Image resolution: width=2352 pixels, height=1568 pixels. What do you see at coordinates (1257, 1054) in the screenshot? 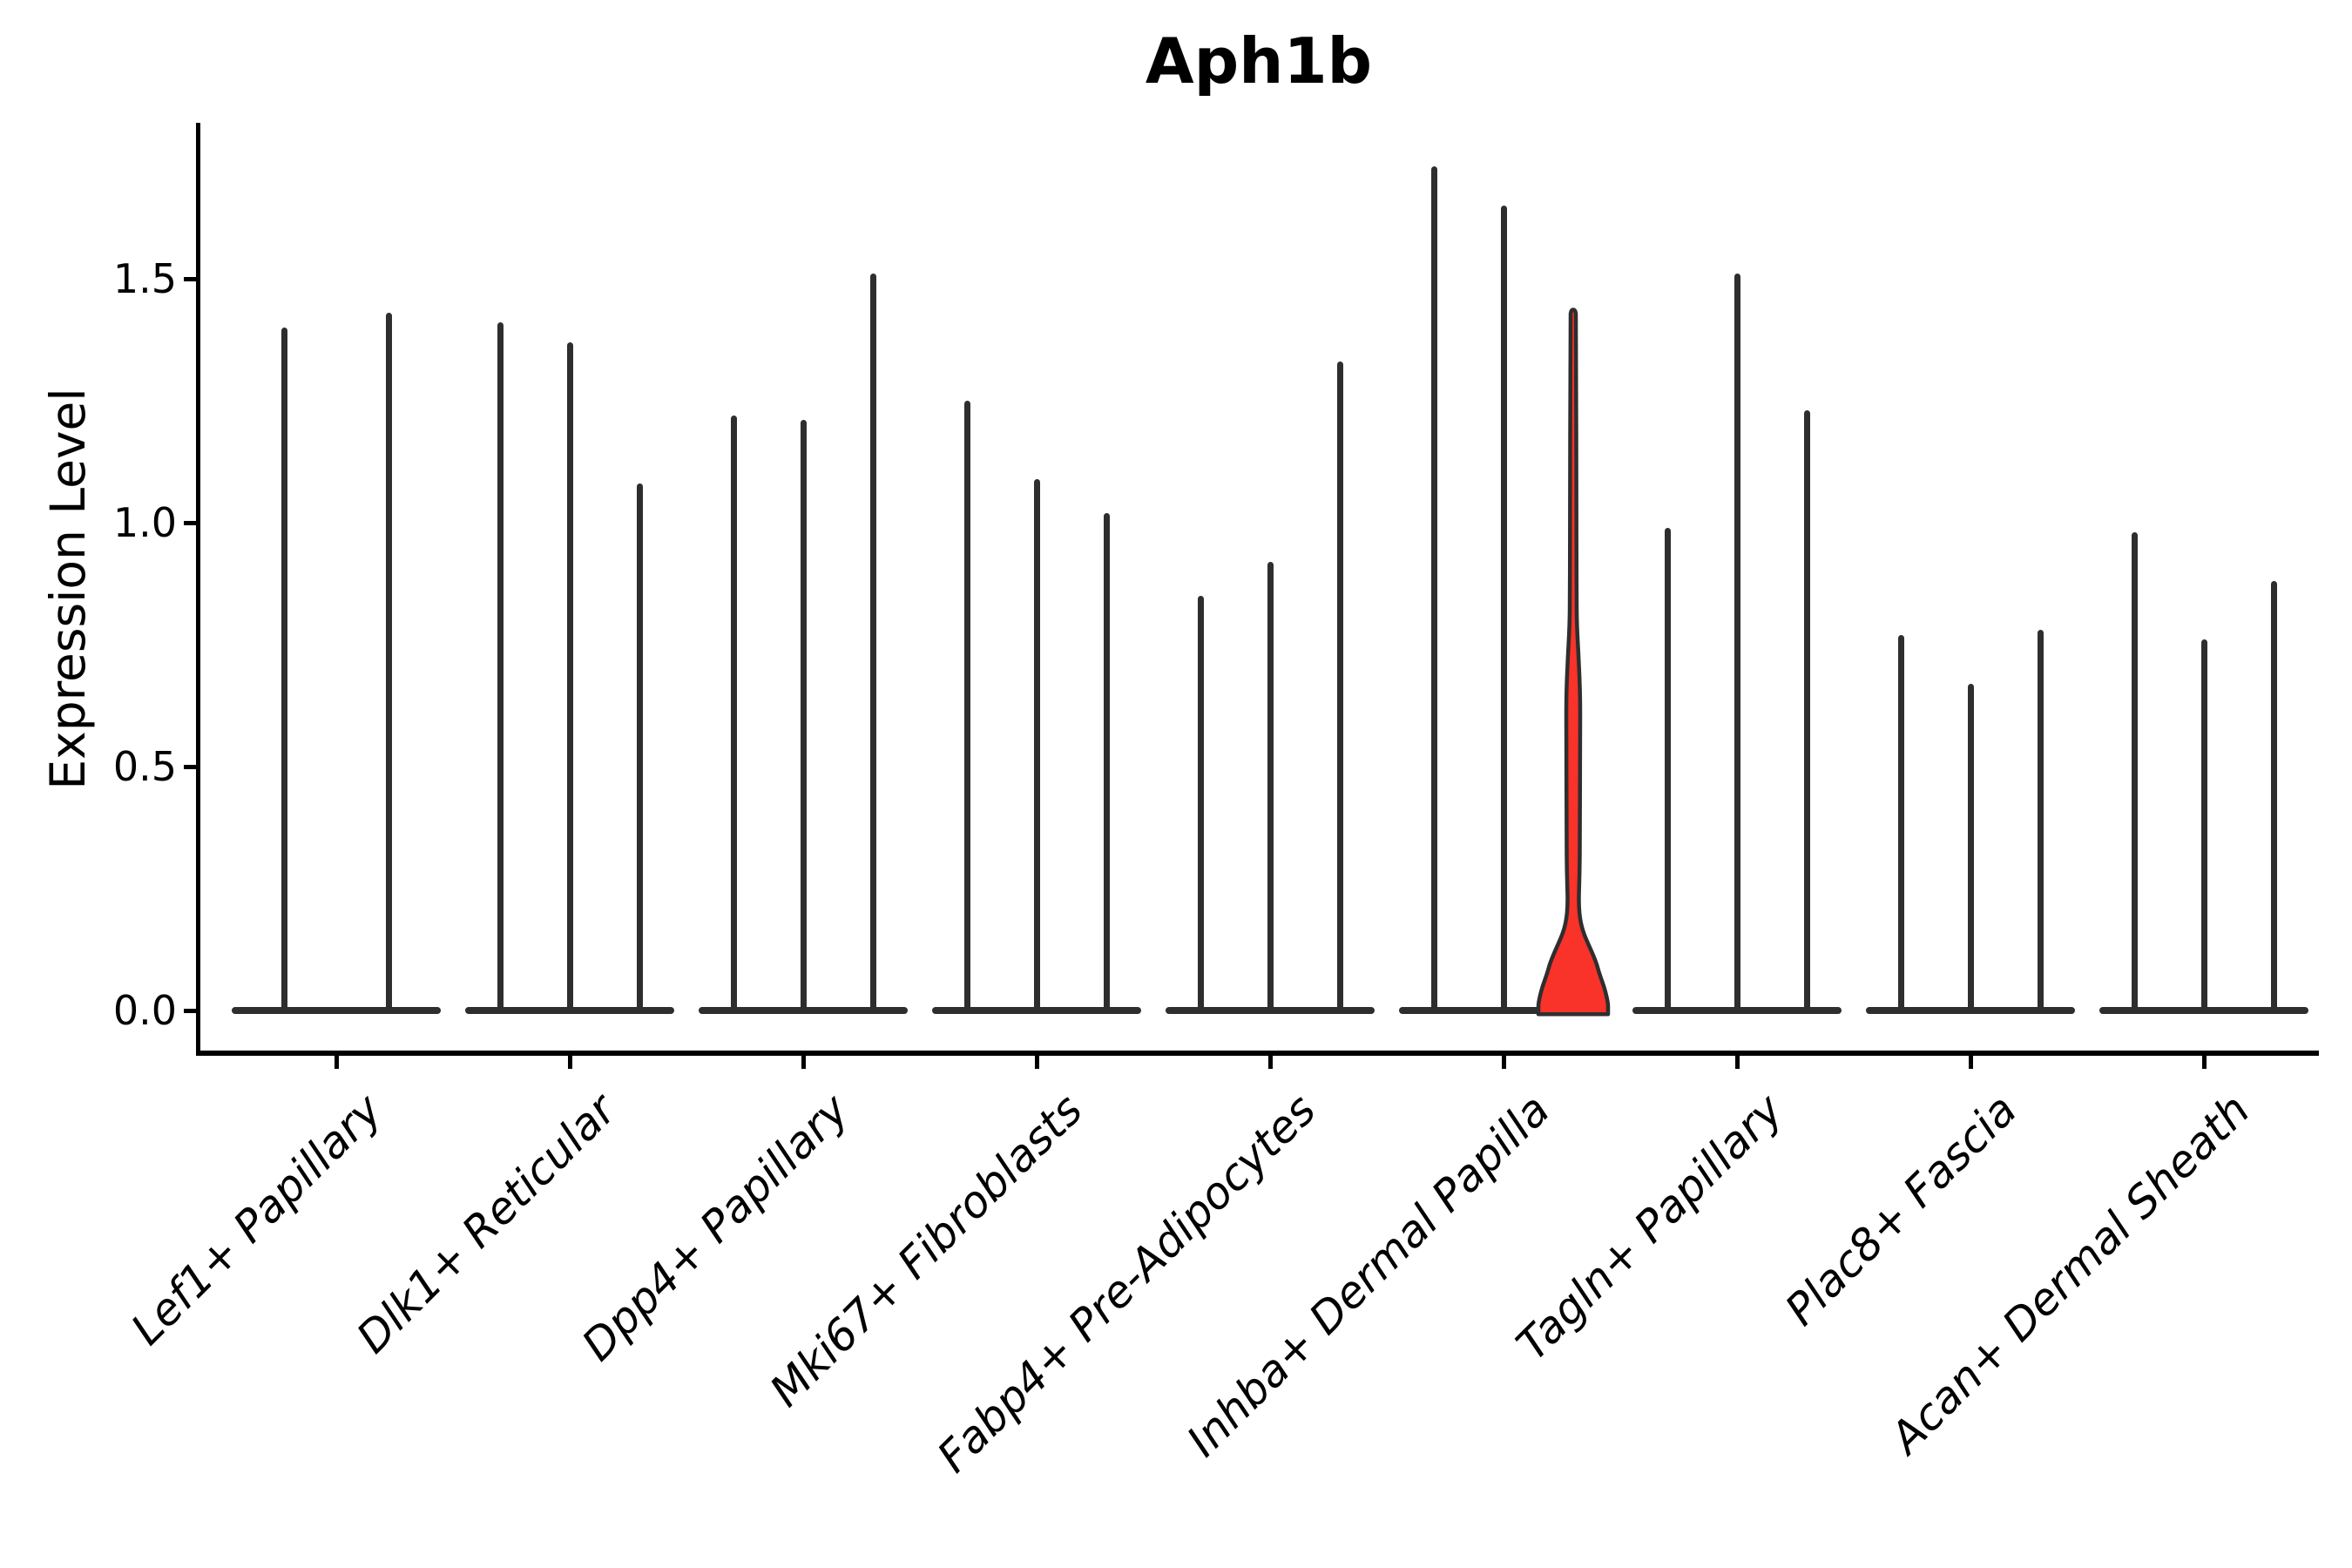
I see `bottom-axis-spine` at bounding box center [1257, 1054].